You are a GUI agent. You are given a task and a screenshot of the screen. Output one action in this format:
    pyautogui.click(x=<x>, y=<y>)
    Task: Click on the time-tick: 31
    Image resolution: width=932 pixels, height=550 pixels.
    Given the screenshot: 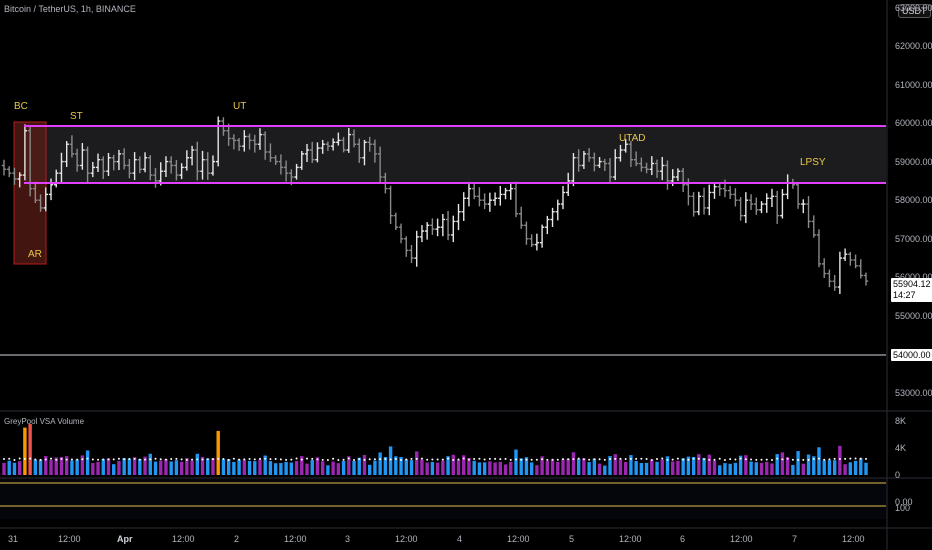 What is the action you would take?
    pyautogui.click(x=13, y=539)
    